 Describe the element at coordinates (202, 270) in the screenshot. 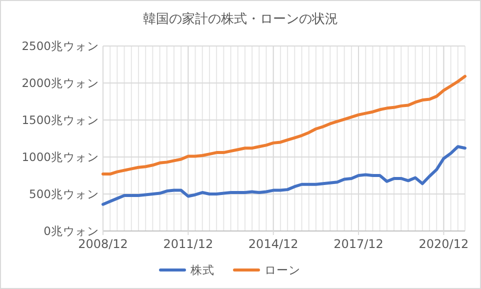

I see `legend-label: 株式` at that location.